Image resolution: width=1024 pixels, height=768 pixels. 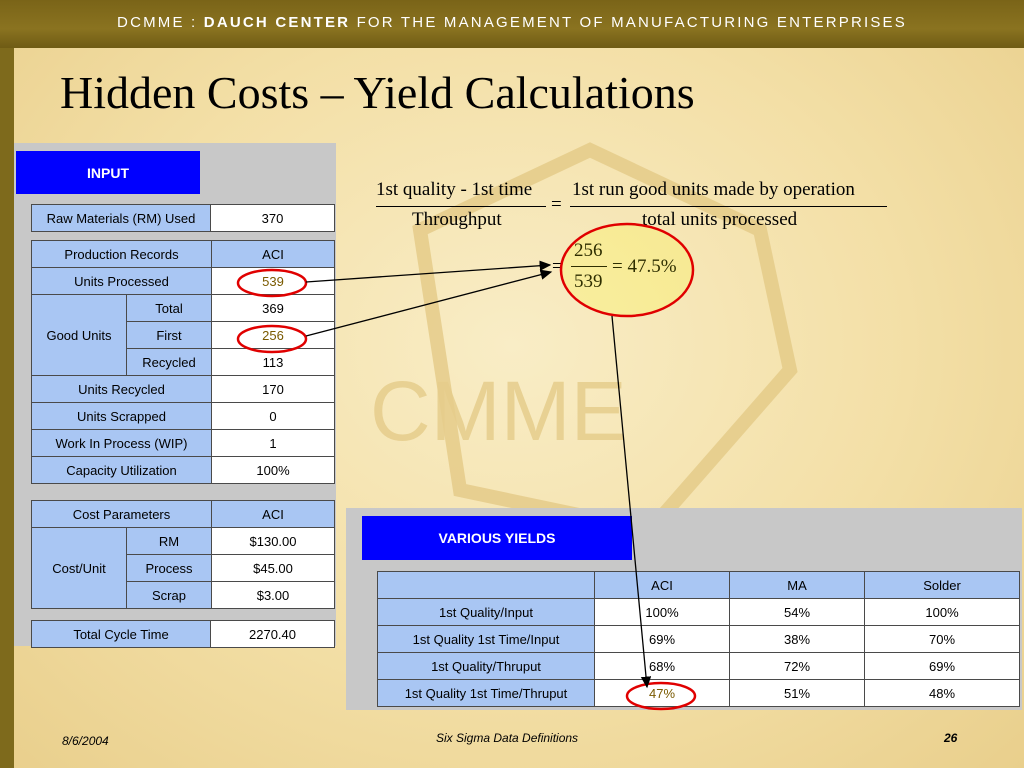 I want to click on total-value: 369, so click(x=273, y=308).